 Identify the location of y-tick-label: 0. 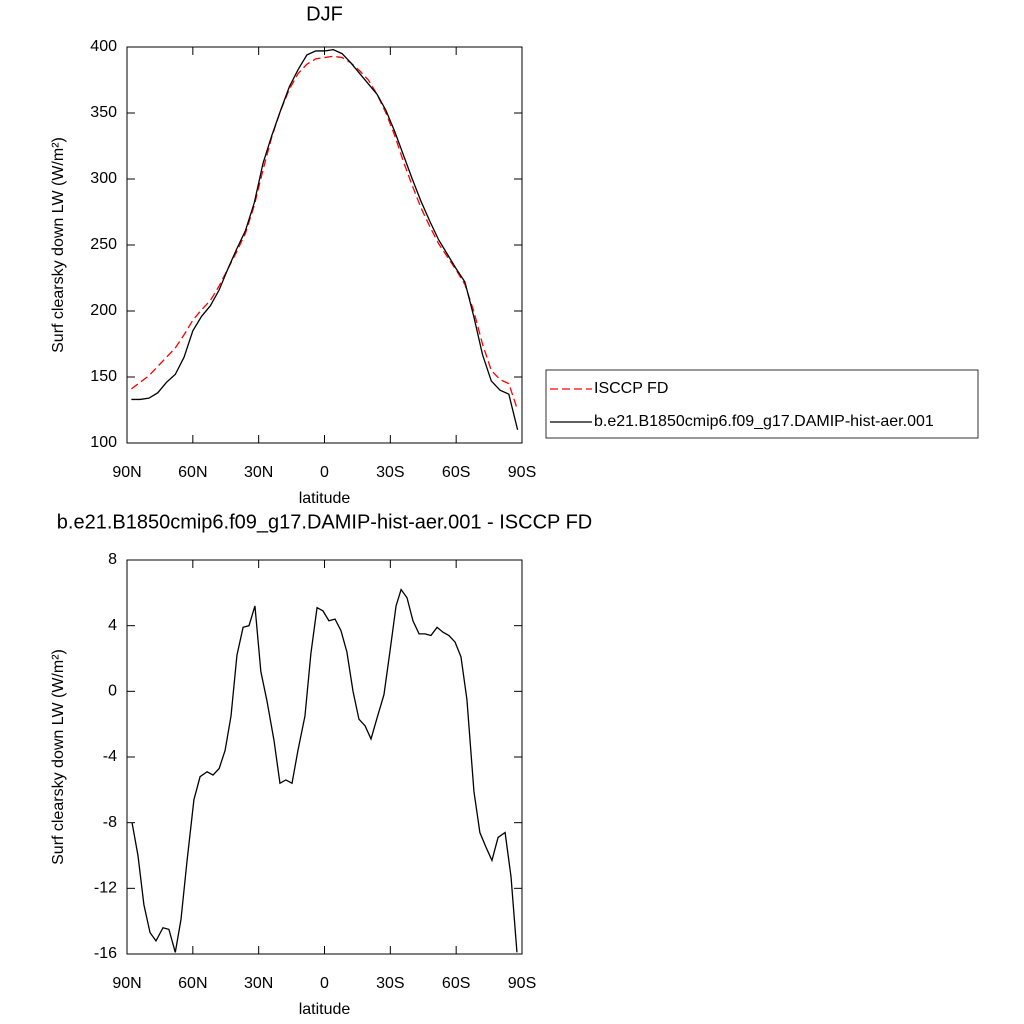
(112, 691).